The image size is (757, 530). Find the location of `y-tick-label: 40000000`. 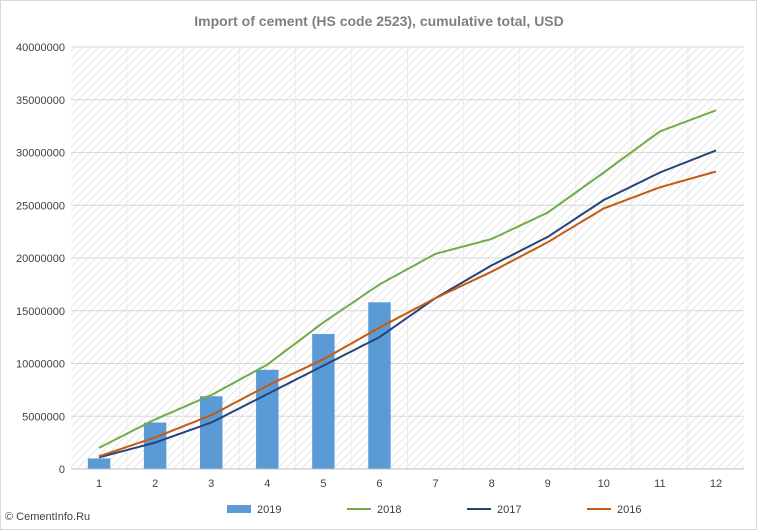

y-tick-label: 40000000 is located at coordinates (40, 48).